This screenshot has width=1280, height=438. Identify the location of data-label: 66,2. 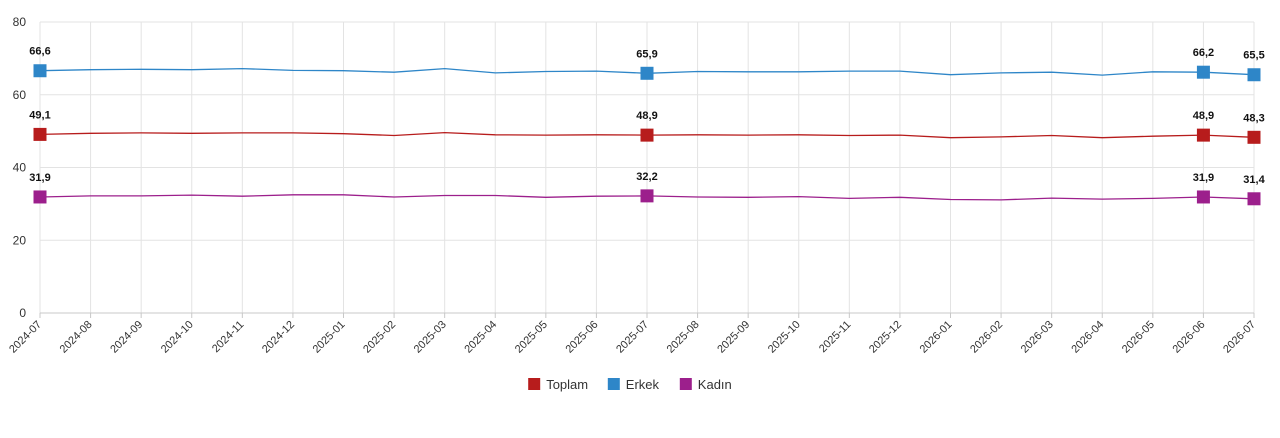
(1203, 53).